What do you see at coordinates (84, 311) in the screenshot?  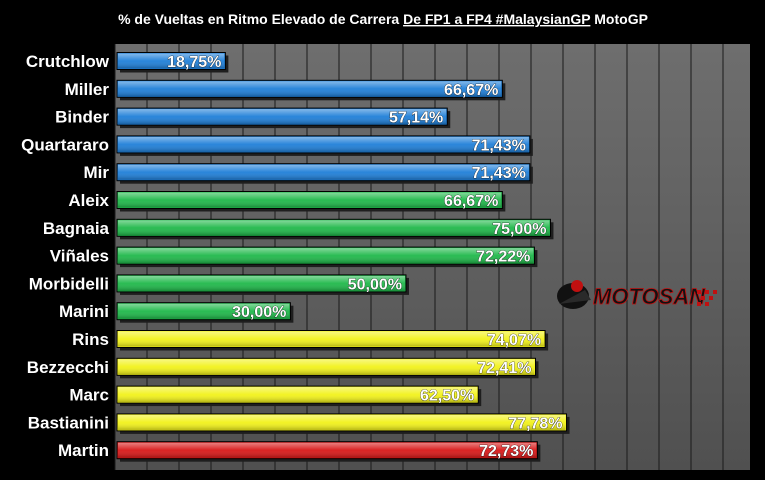 I see `category-label: Marini` at bounding box center [84, 311].